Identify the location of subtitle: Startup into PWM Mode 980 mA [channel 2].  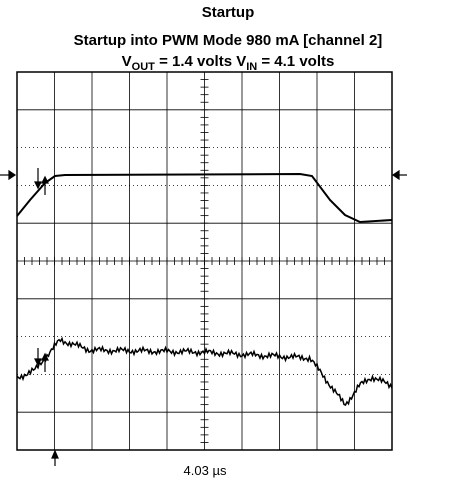
(228, 40).